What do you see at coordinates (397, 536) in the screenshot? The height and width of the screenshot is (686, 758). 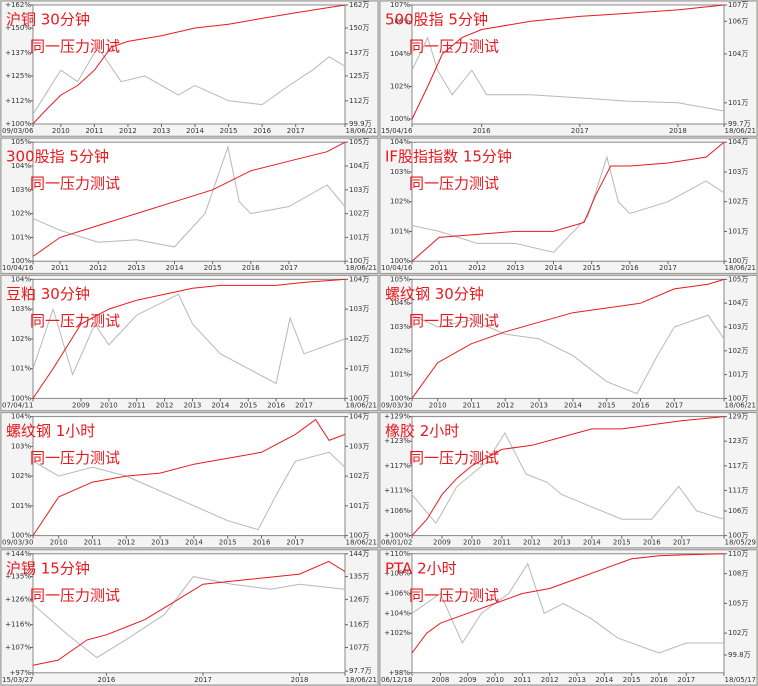 I see `y-tick-label: +100%` at bounding box center [397, 536].